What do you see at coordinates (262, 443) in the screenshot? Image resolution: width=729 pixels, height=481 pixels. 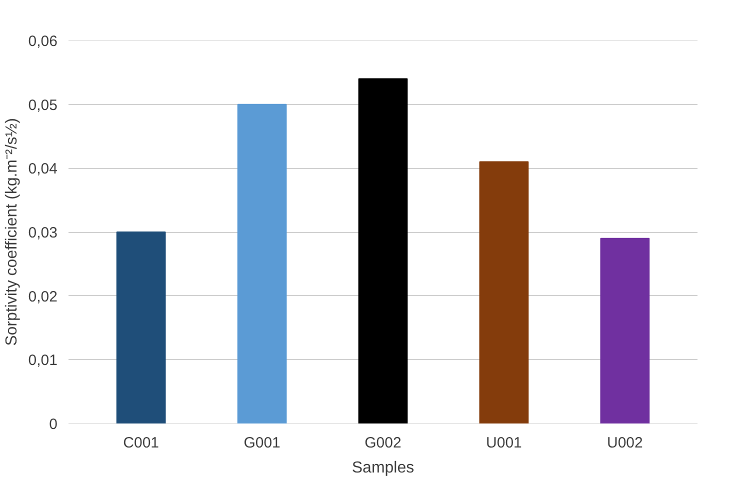 I see `x-tick-label: G001` at bounding box center [262, 443].